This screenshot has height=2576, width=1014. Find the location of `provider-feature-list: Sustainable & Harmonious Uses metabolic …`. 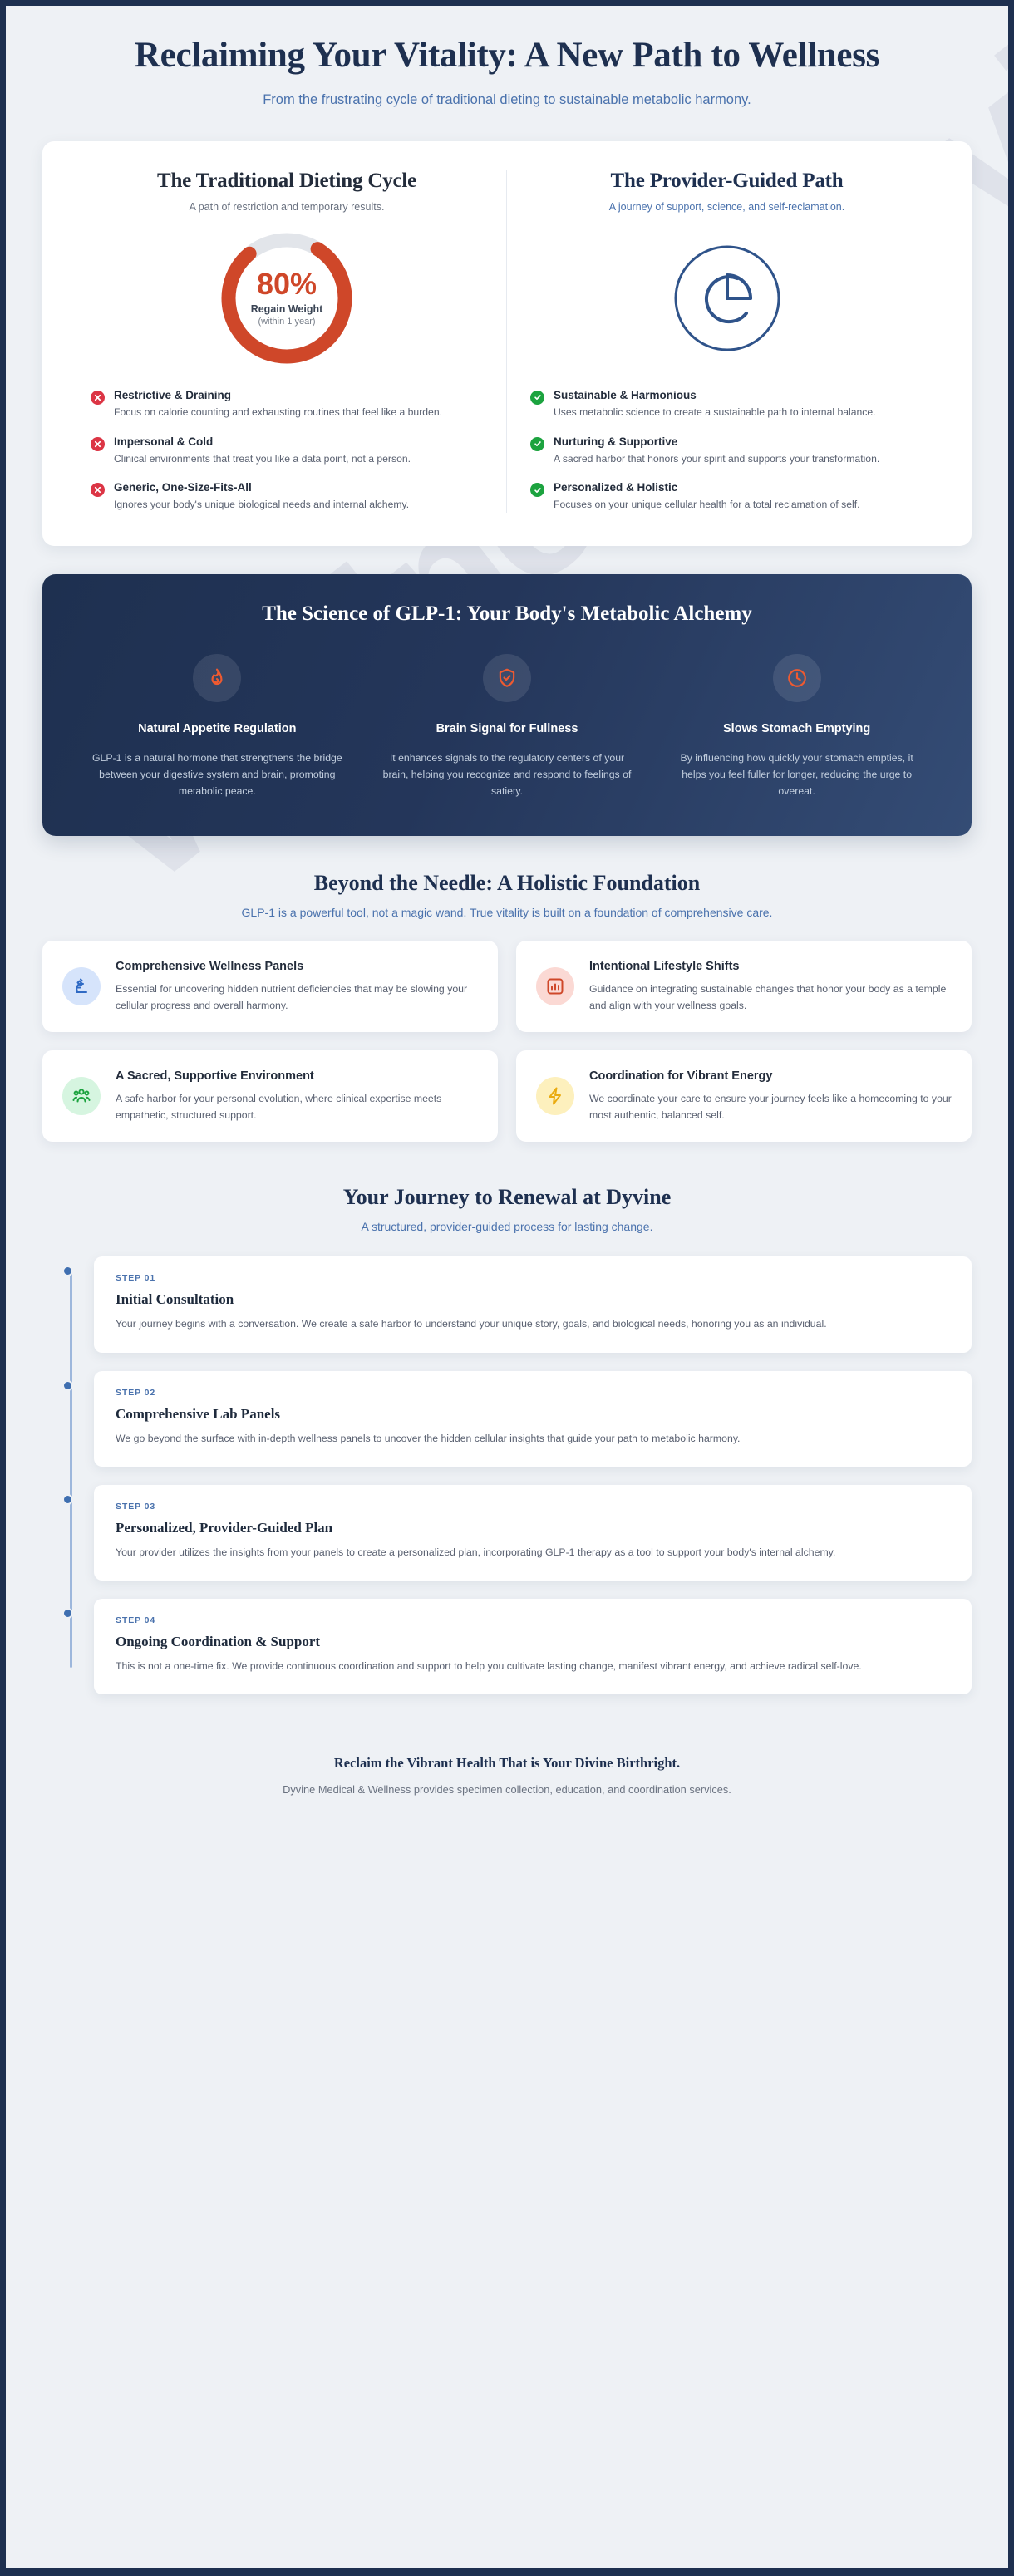

provider-feature-list: Sustainable & Harmonious Uses metabolic … is located at coordinates (726, 451).